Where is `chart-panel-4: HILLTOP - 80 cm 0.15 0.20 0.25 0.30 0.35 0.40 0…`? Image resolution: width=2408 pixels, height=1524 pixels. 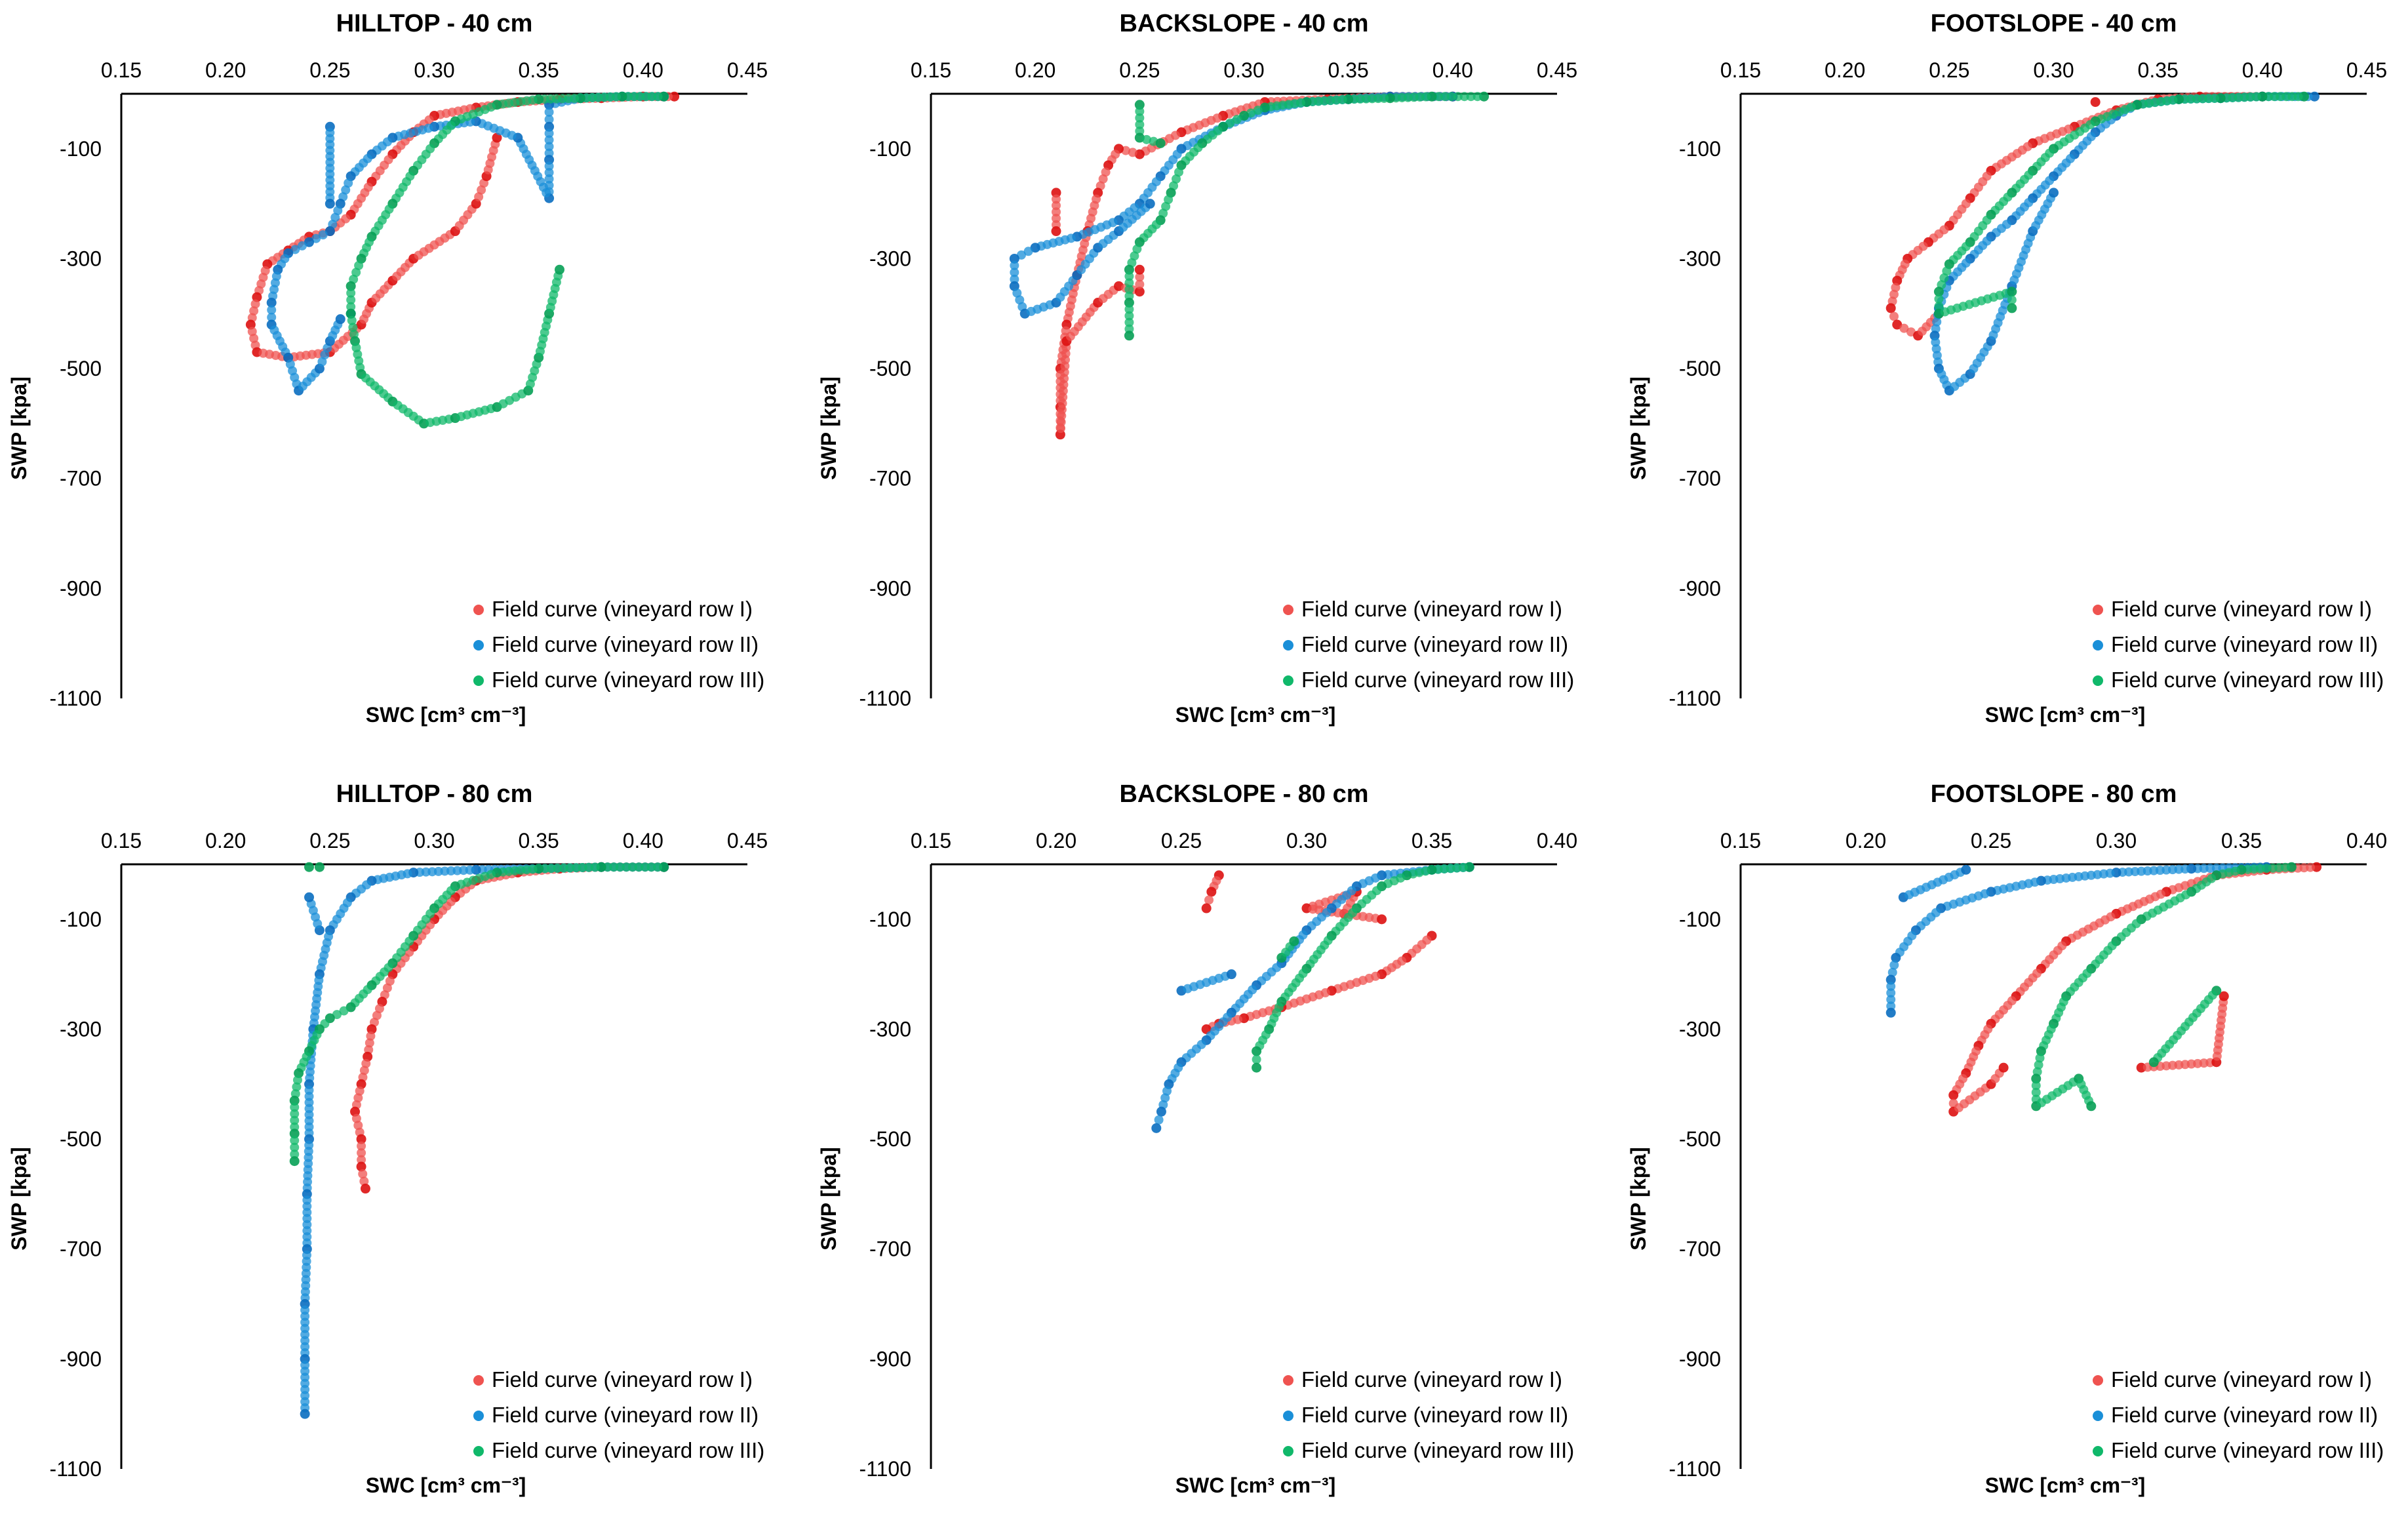 chart-panel-4: HILLTOP - 80 cm 0.15 0.20 0.25 0.30 0.35 0.40 0… is located at coordinates (387, 1138).